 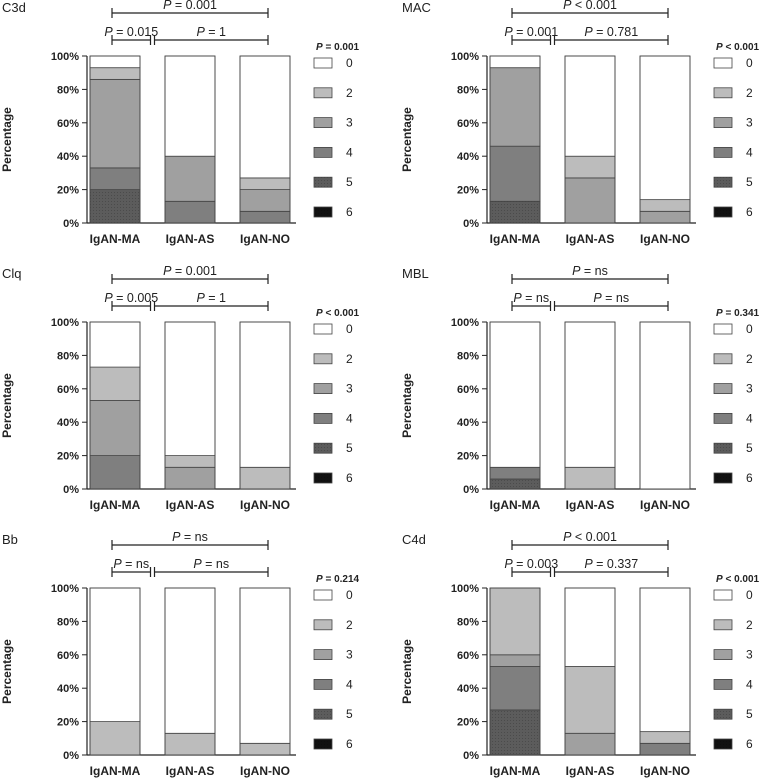 What do you see at coordinates (611, 32) in the screenshot?
I see `bracket-label-as_no: P = 0.781` at bounding box center [611, 32].